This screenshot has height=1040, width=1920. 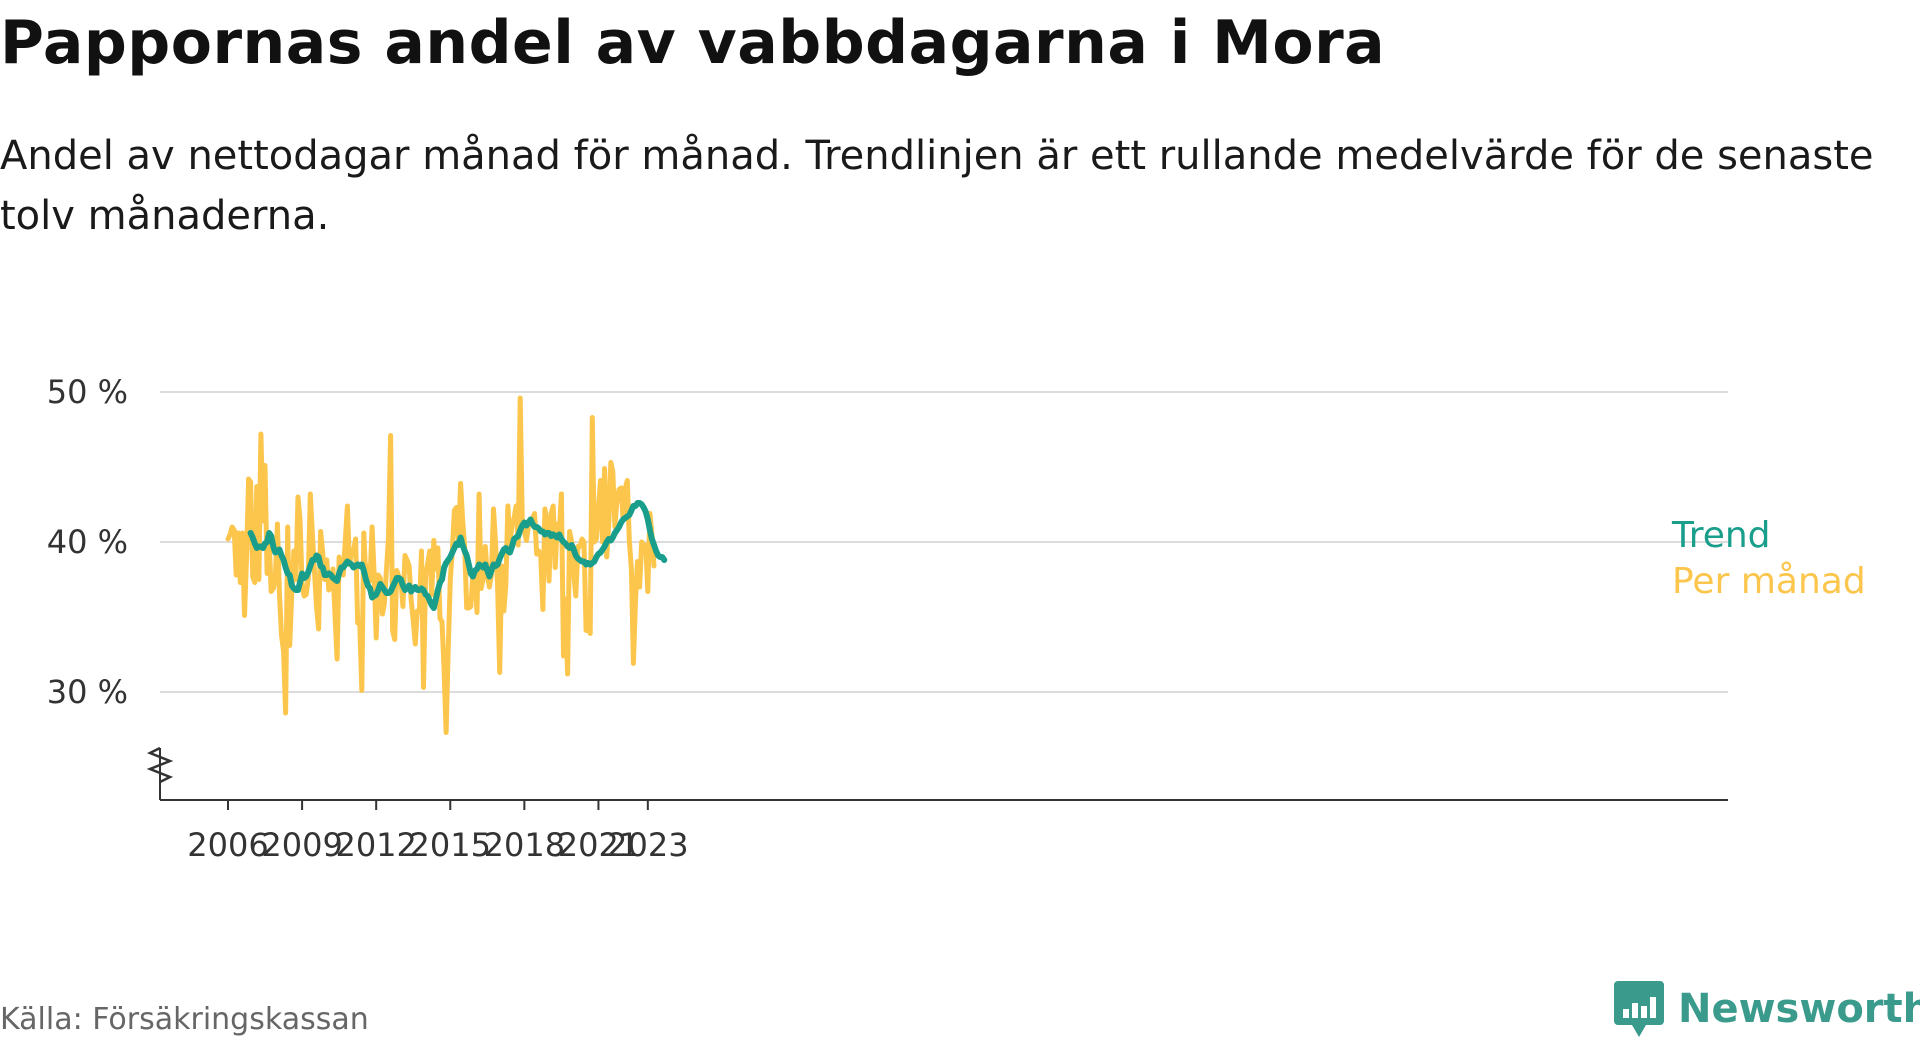 I want to click on series-line-per-månad, so click(x=441, y=565).